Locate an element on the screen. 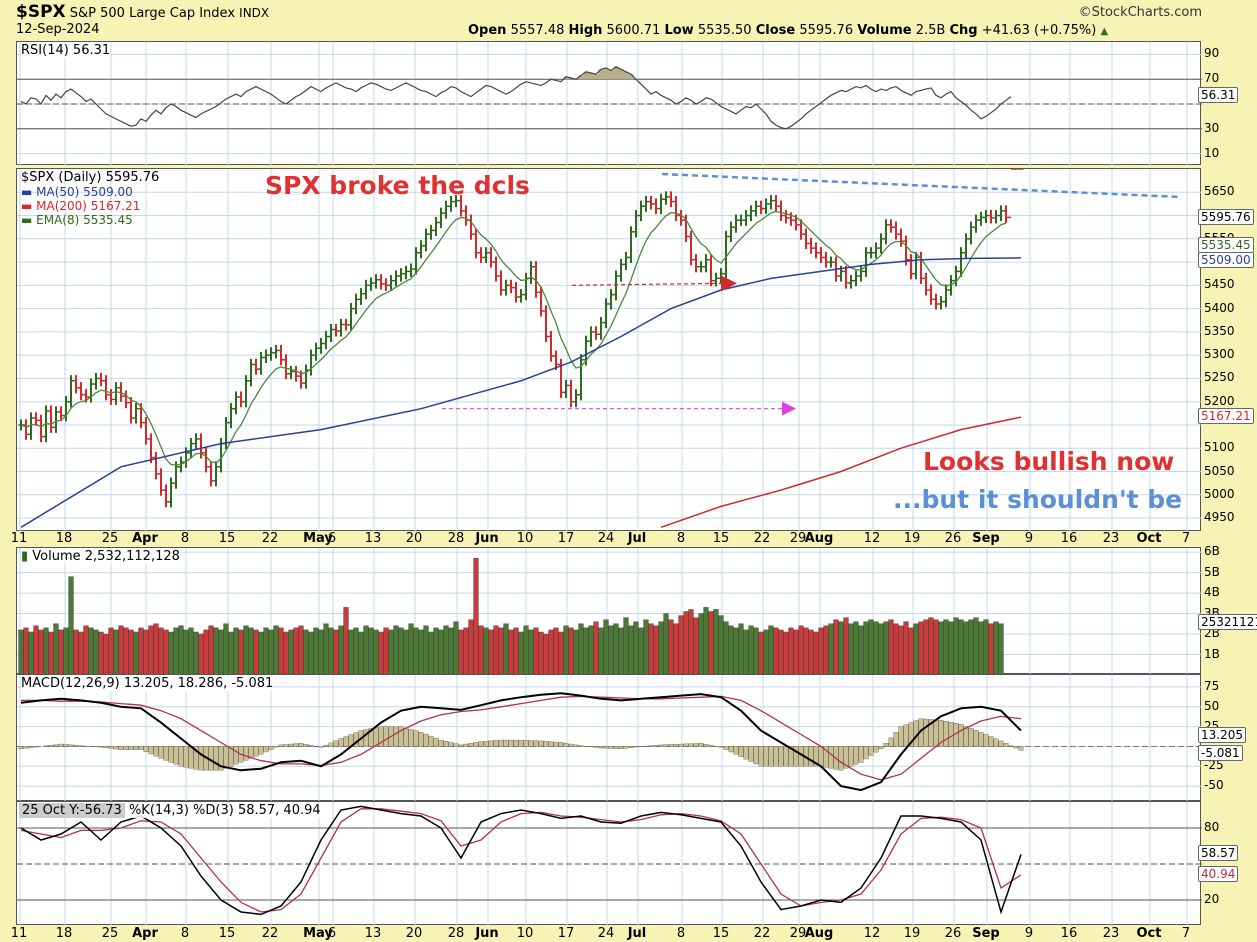 This screenshot has height=942, width=1257. price-tick: 5400 is located at coordinates (1219, 307).